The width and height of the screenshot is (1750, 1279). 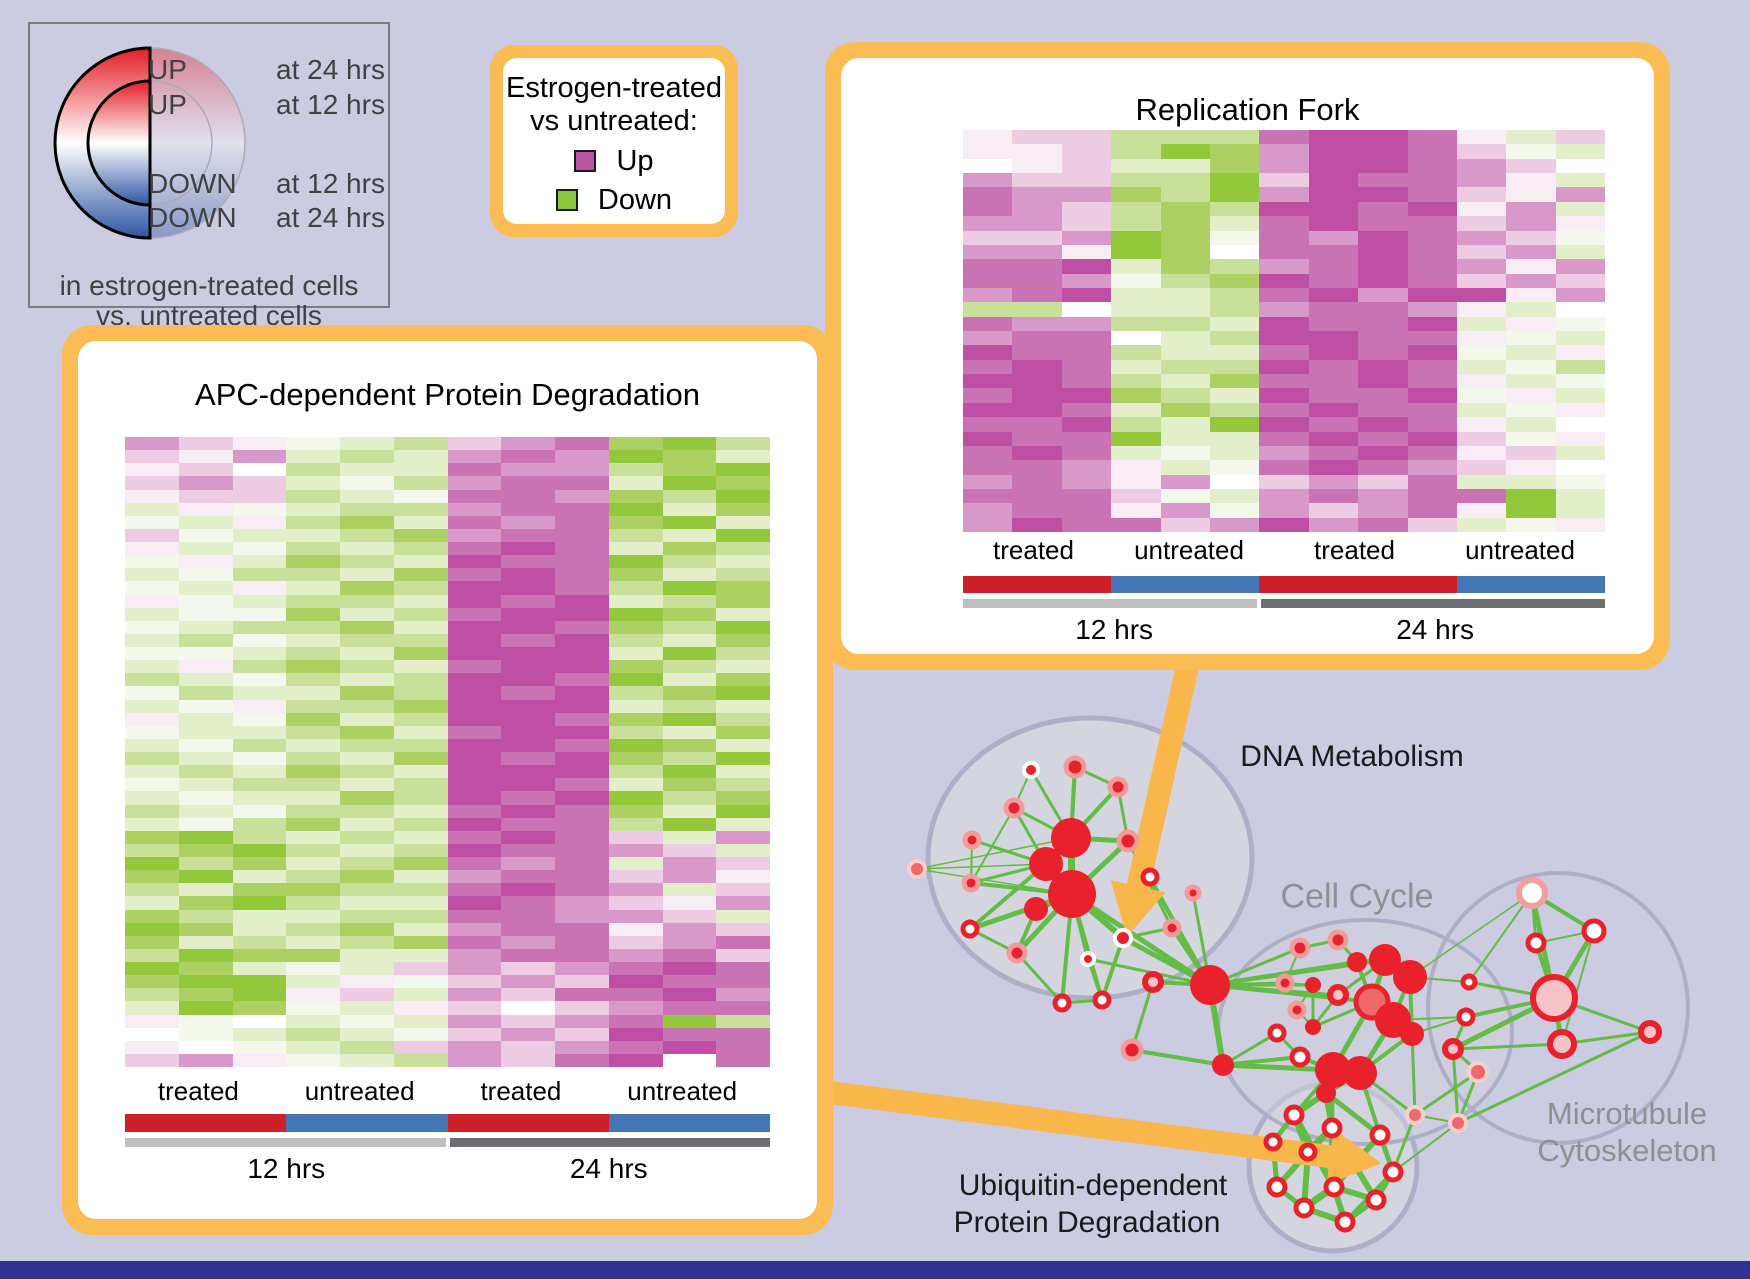 I want to click on ring-label-up12: UP, so click(x=167, y=104).